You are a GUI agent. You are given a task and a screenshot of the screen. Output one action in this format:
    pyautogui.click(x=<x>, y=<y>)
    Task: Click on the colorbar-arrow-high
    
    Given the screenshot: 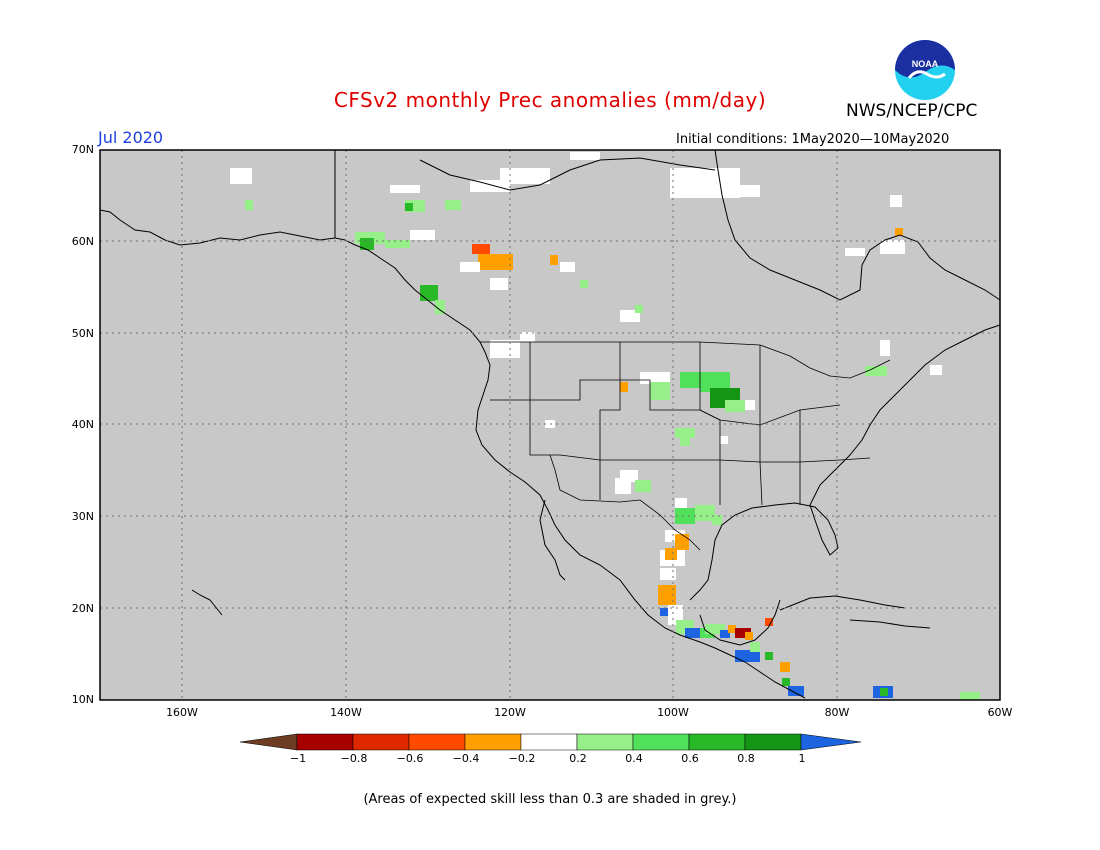 What is the action you would take?
    pyautogui.click(x=831, y=742)
    